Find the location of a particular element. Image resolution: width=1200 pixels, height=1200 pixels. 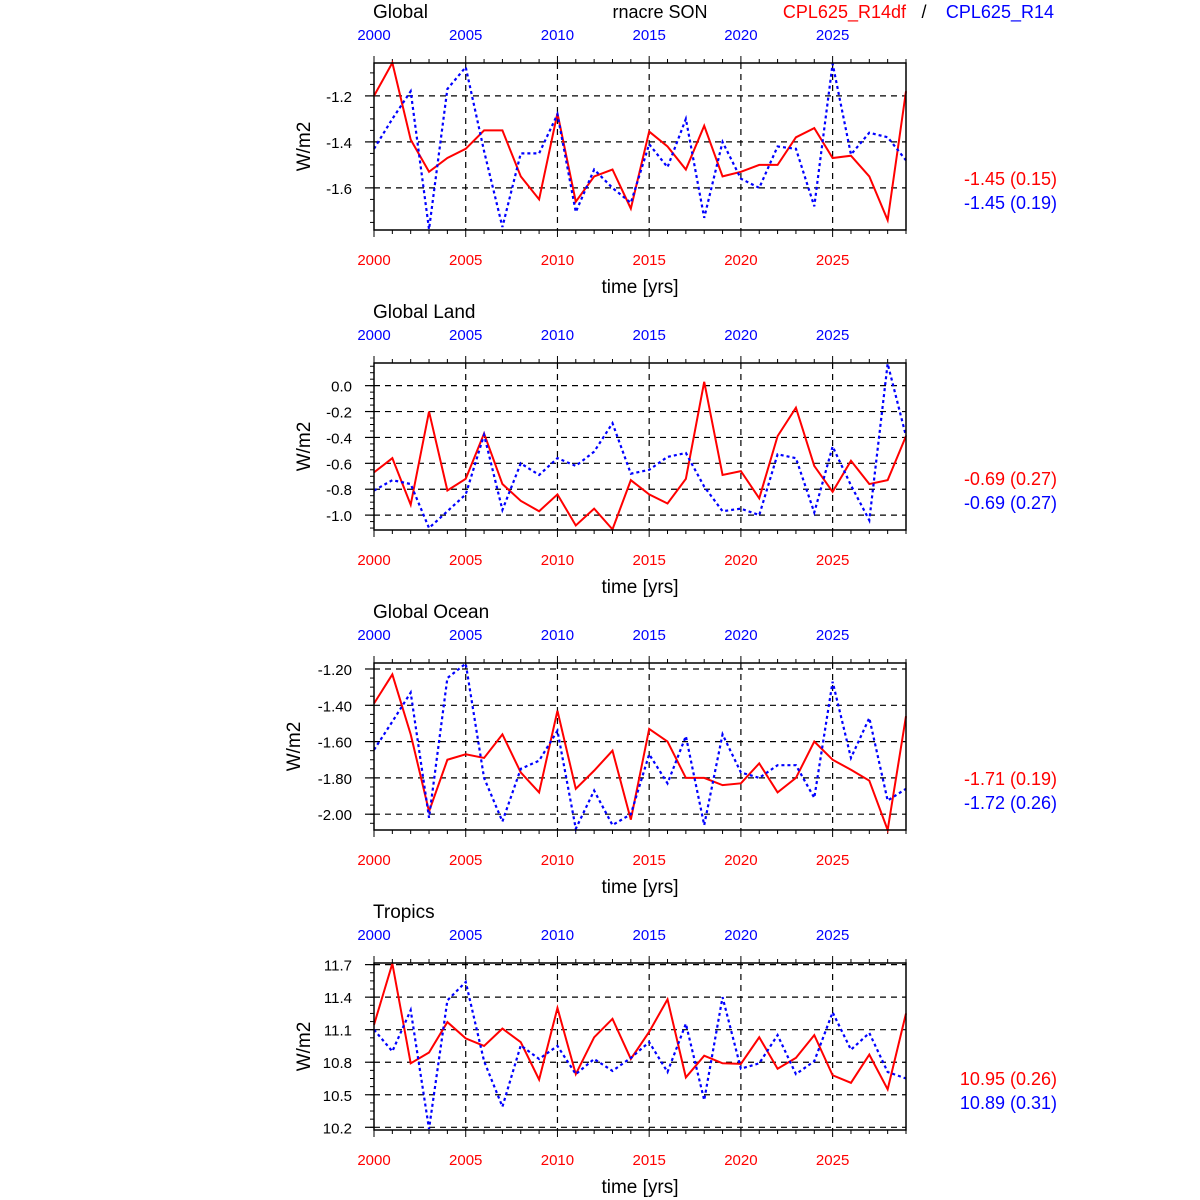

y-tick-label: -0.2 is located at coordinates (339, 413).